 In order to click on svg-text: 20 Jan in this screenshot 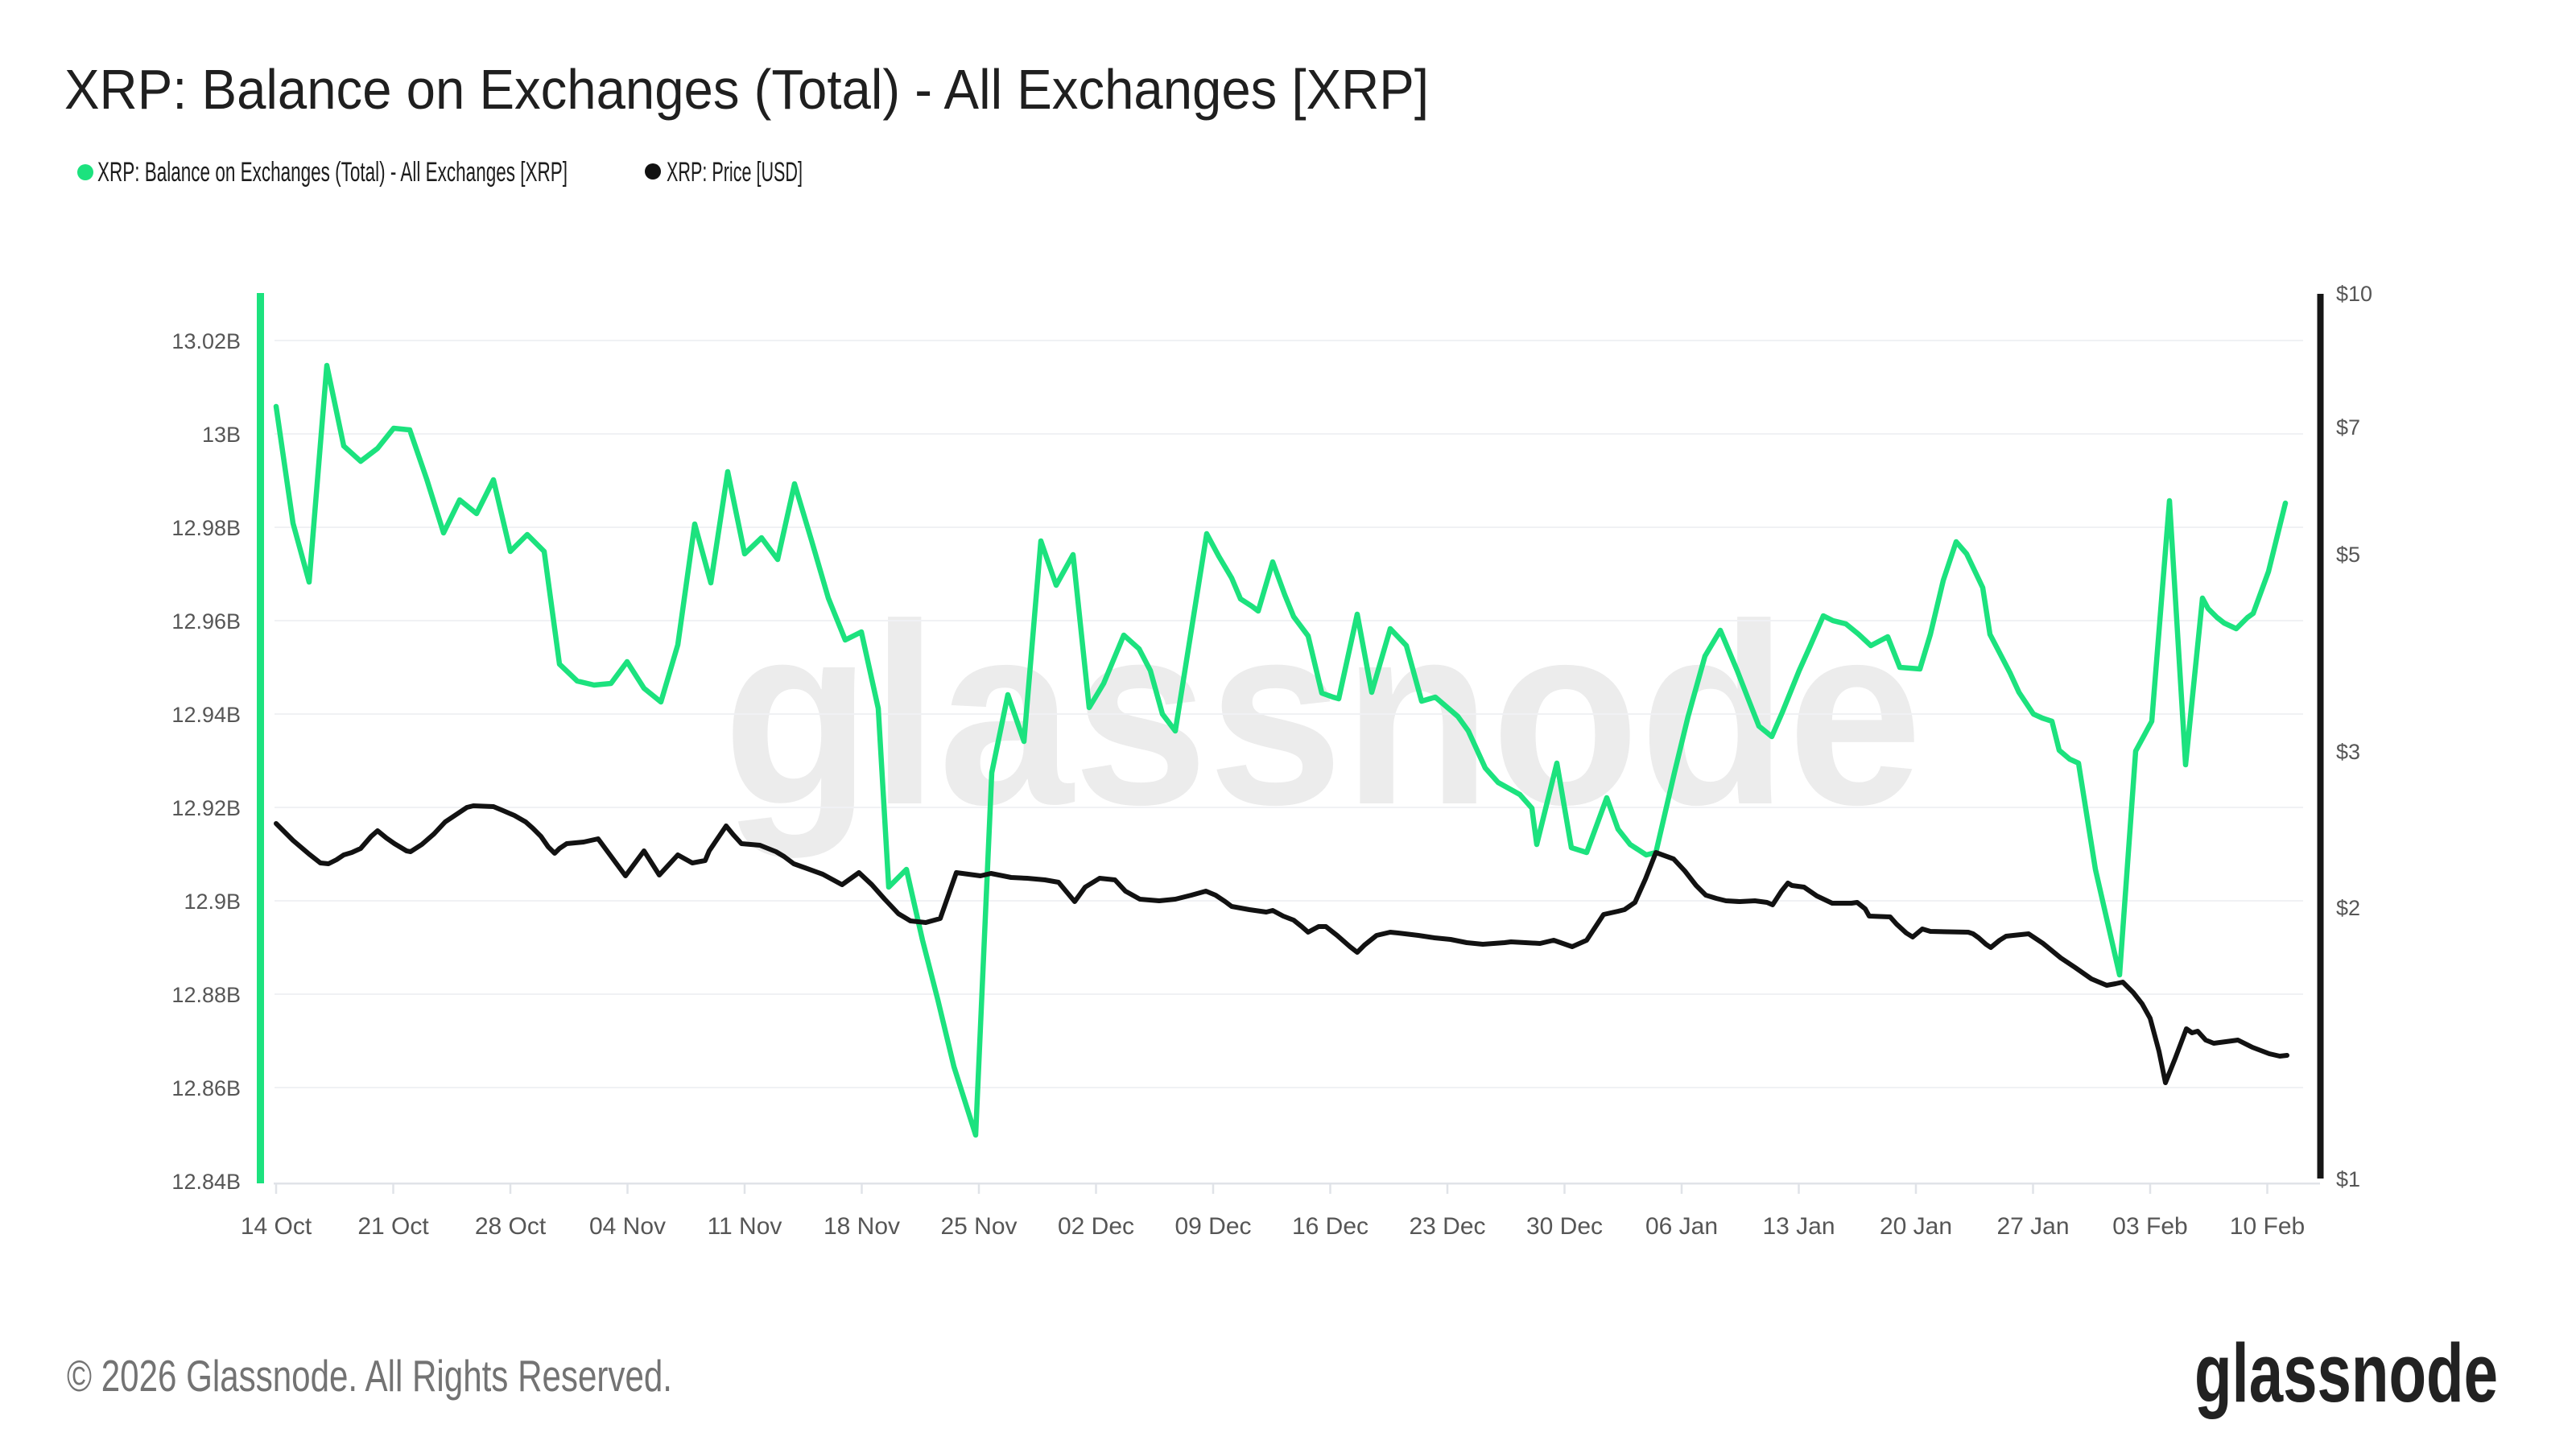, I will do `click(1916, 1226)`.